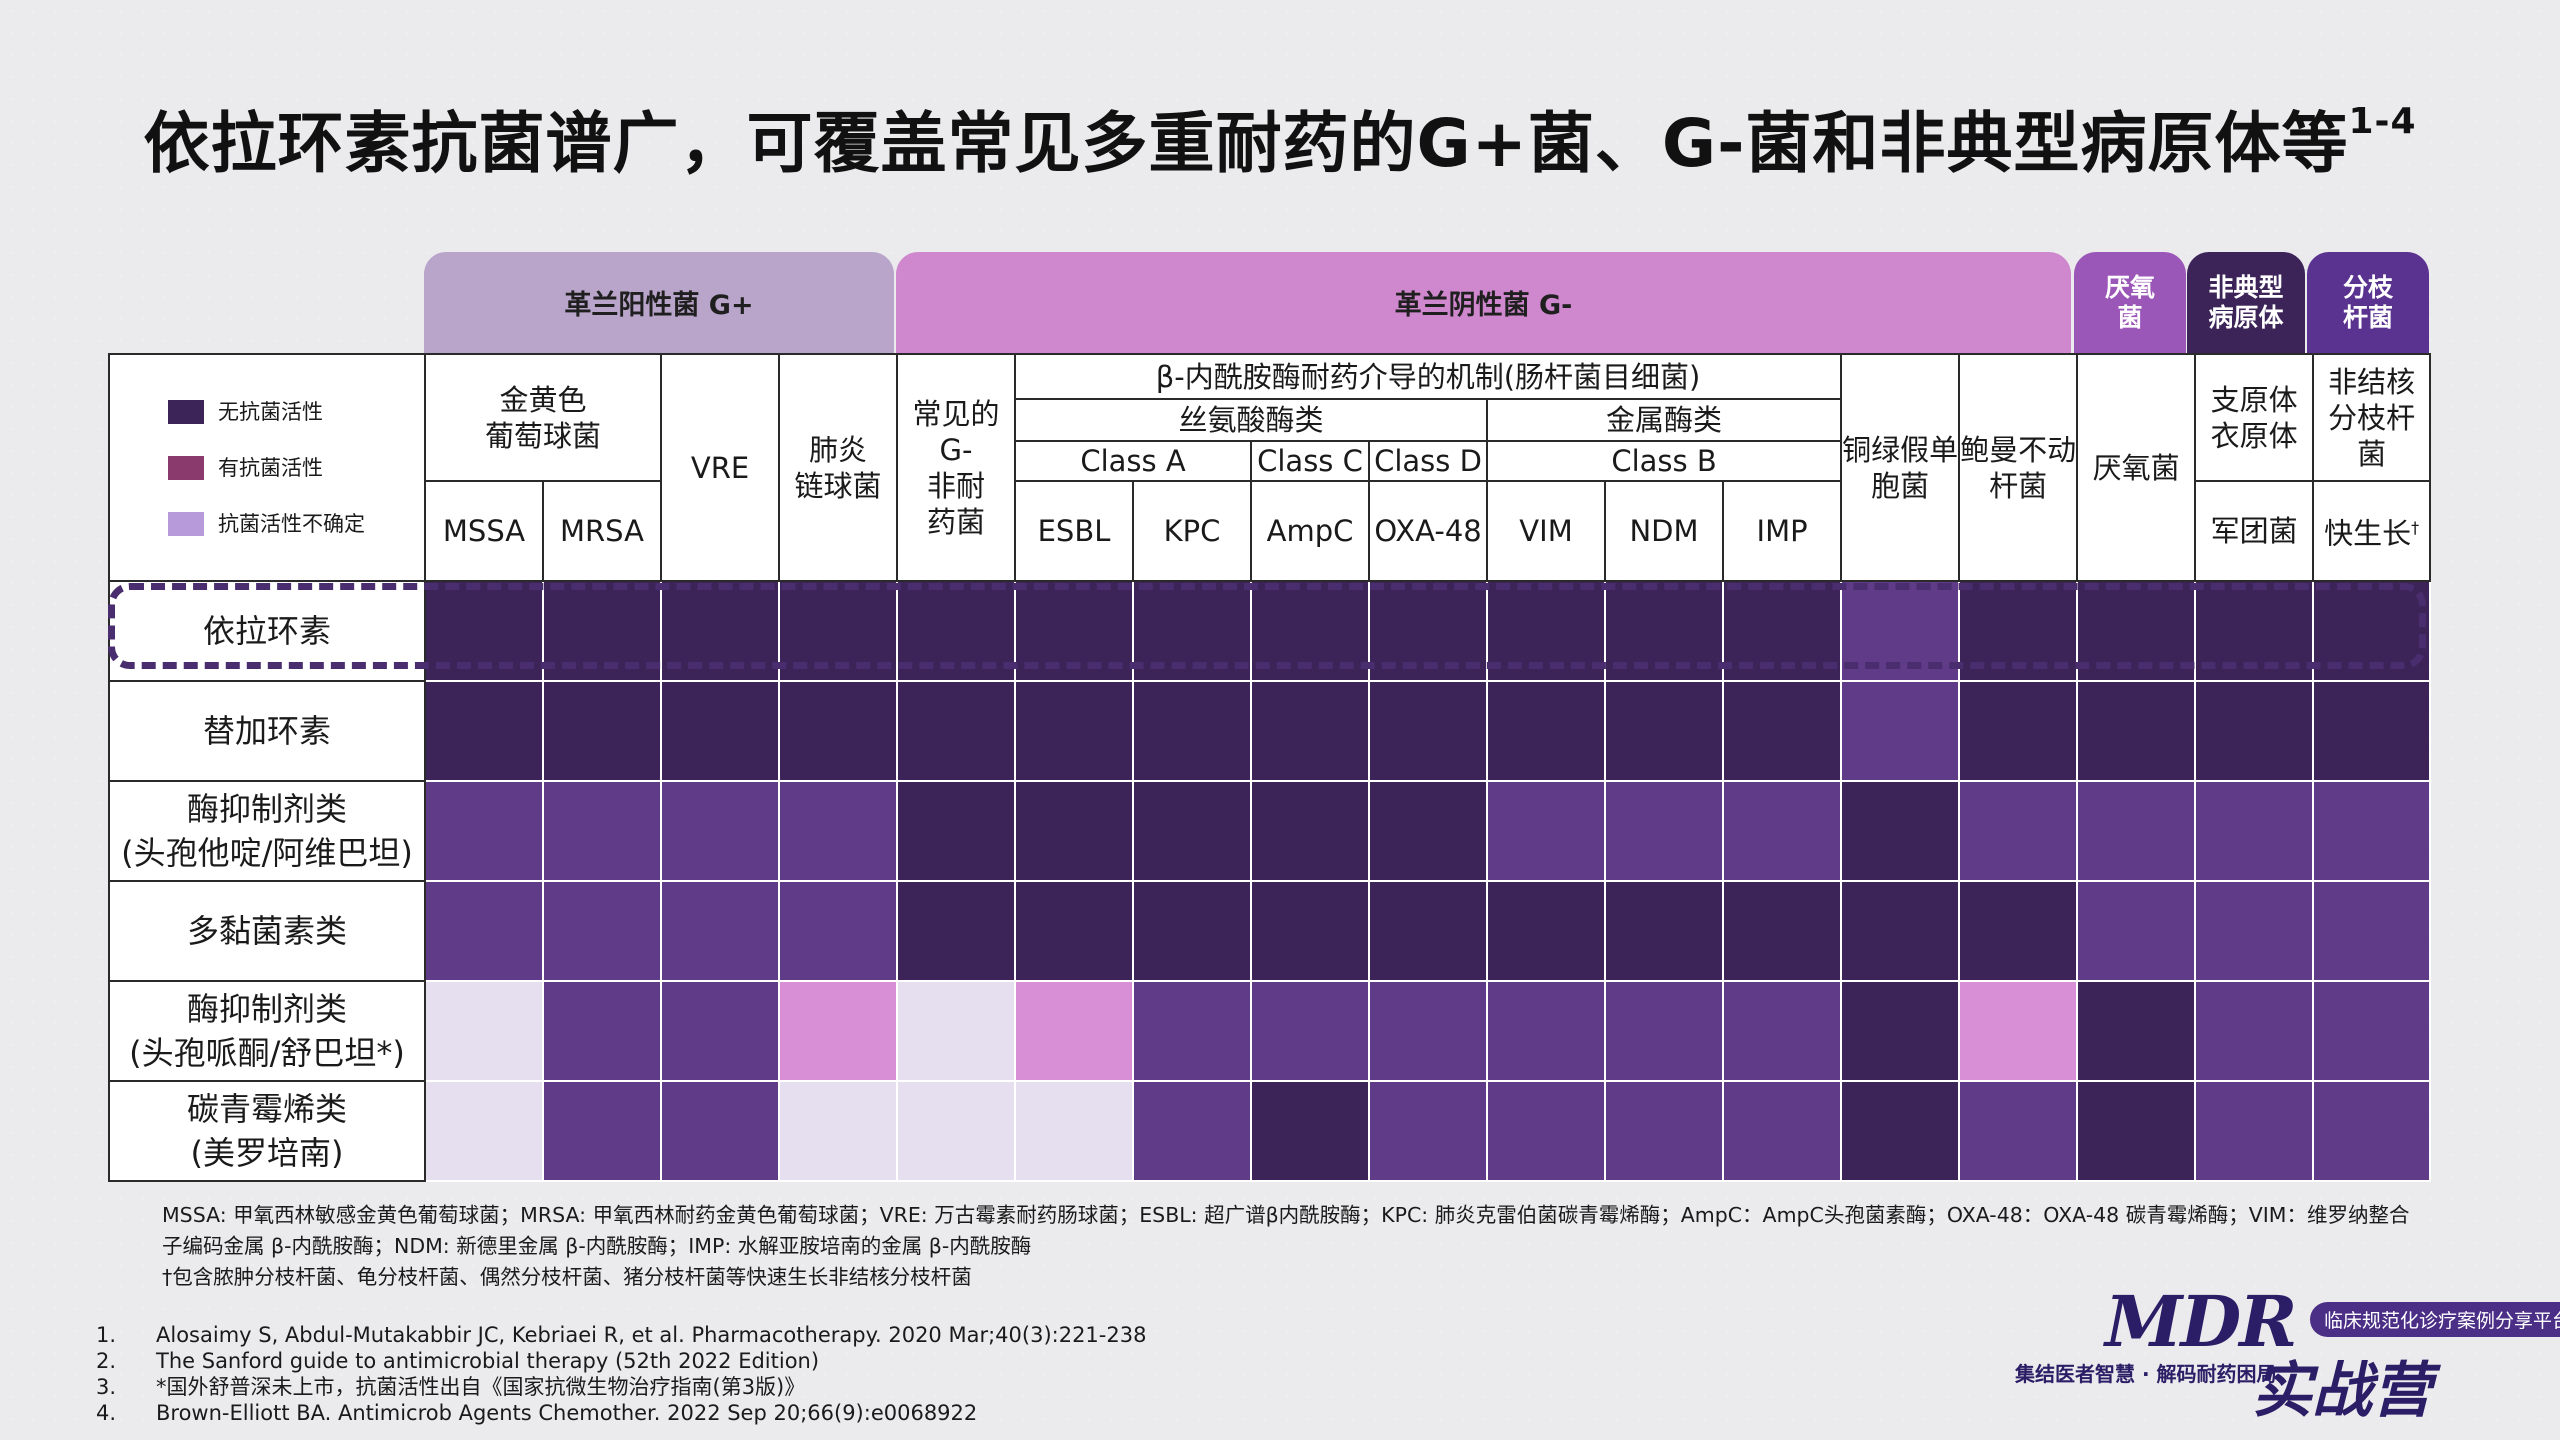 This screenshot has width=2560, height=1440. Describe the element at coordinates (1428, 376) in the screenshot. I see `header-beta-lactamase: β-内酰胺酶耐药介导的机制(肠杆菌目细菌)` at that location.